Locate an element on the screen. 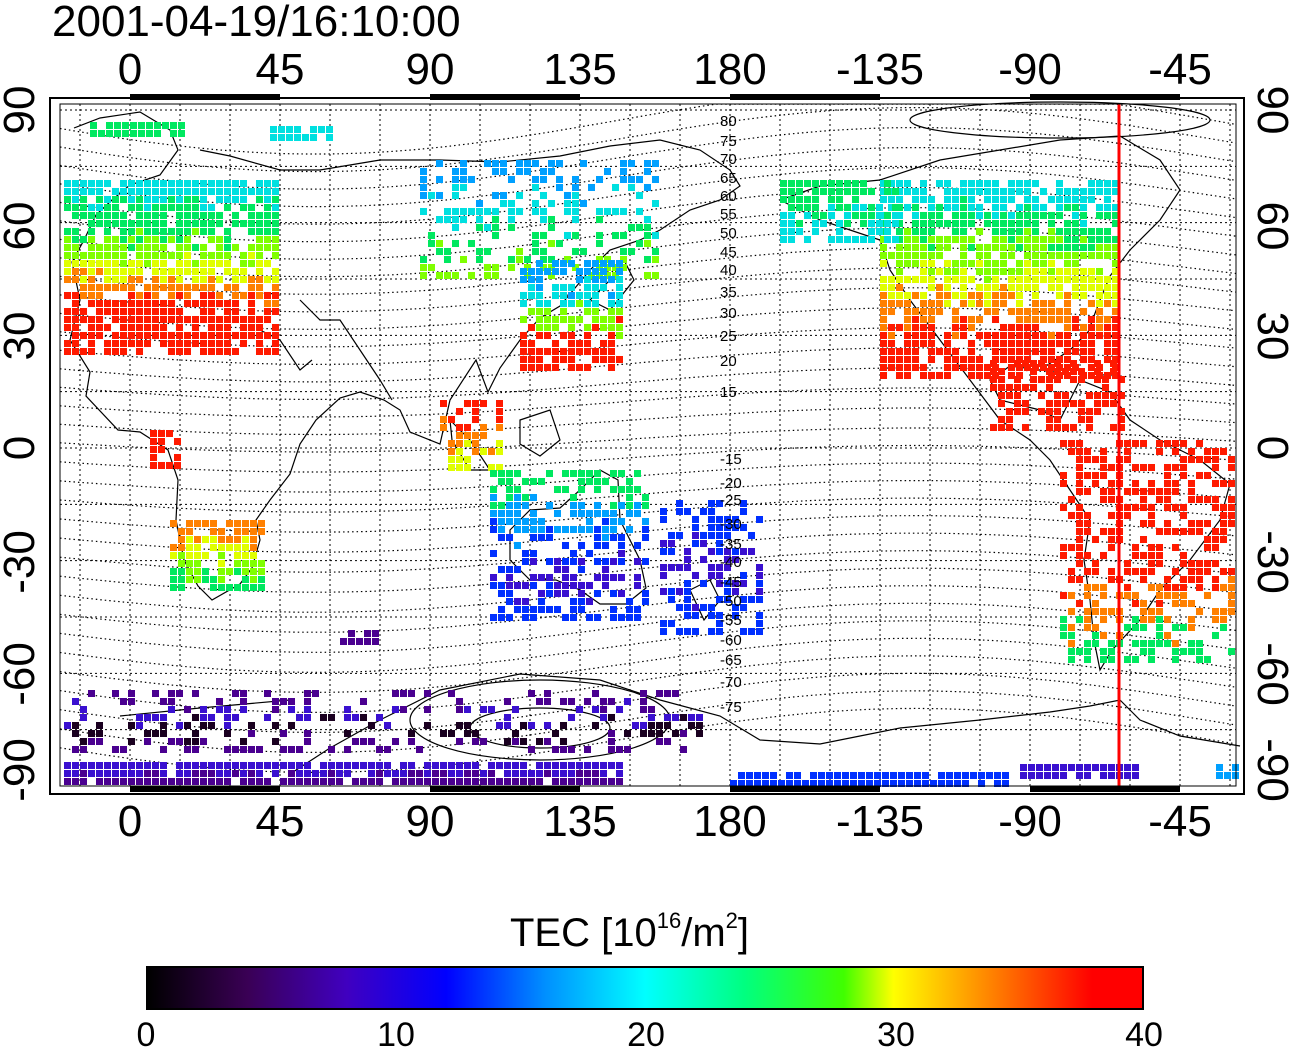 This screenshot has height=1057, width=1292. magnetic-contour is located at coordinates (648, 402).